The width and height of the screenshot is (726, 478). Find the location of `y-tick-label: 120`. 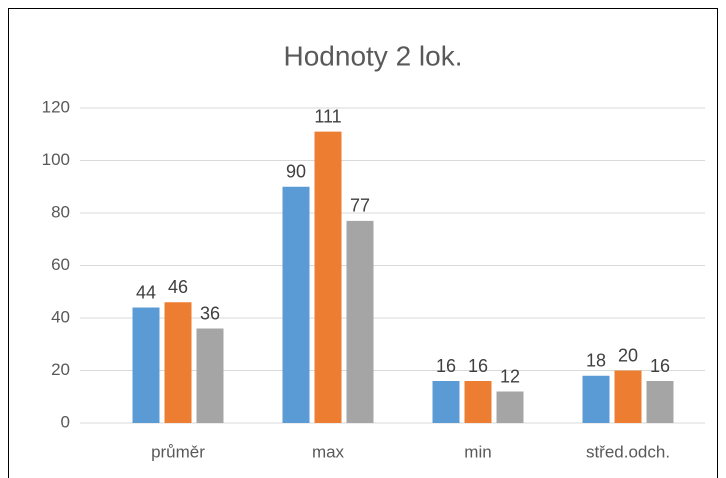

y-tick-label: 120 is located at coordinates (56, 106).